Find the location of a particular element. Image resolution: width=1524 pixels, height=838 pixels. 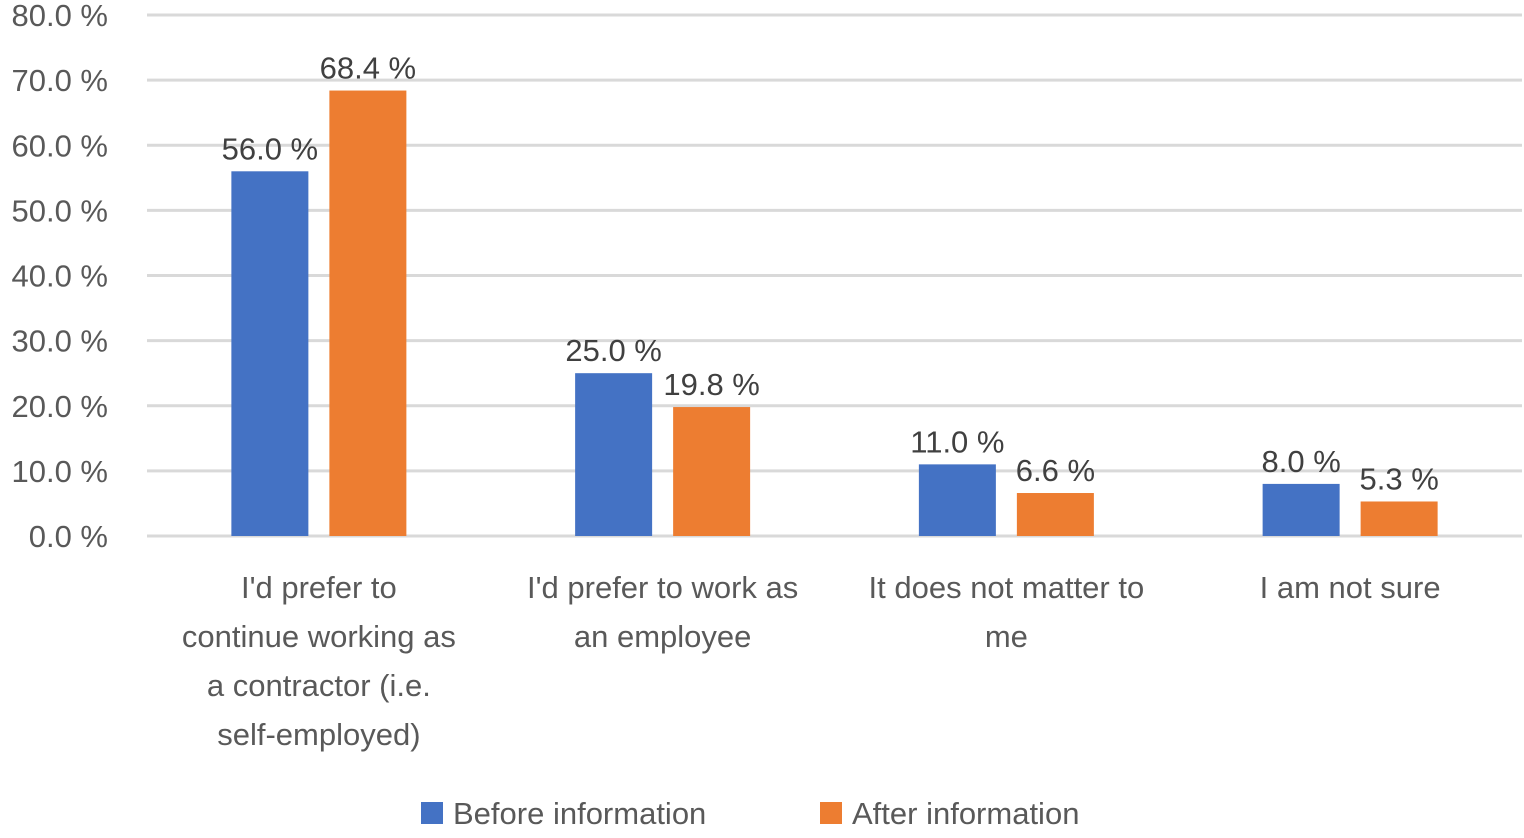

data-label: 68.4 % is located at coordinates (368, 68).